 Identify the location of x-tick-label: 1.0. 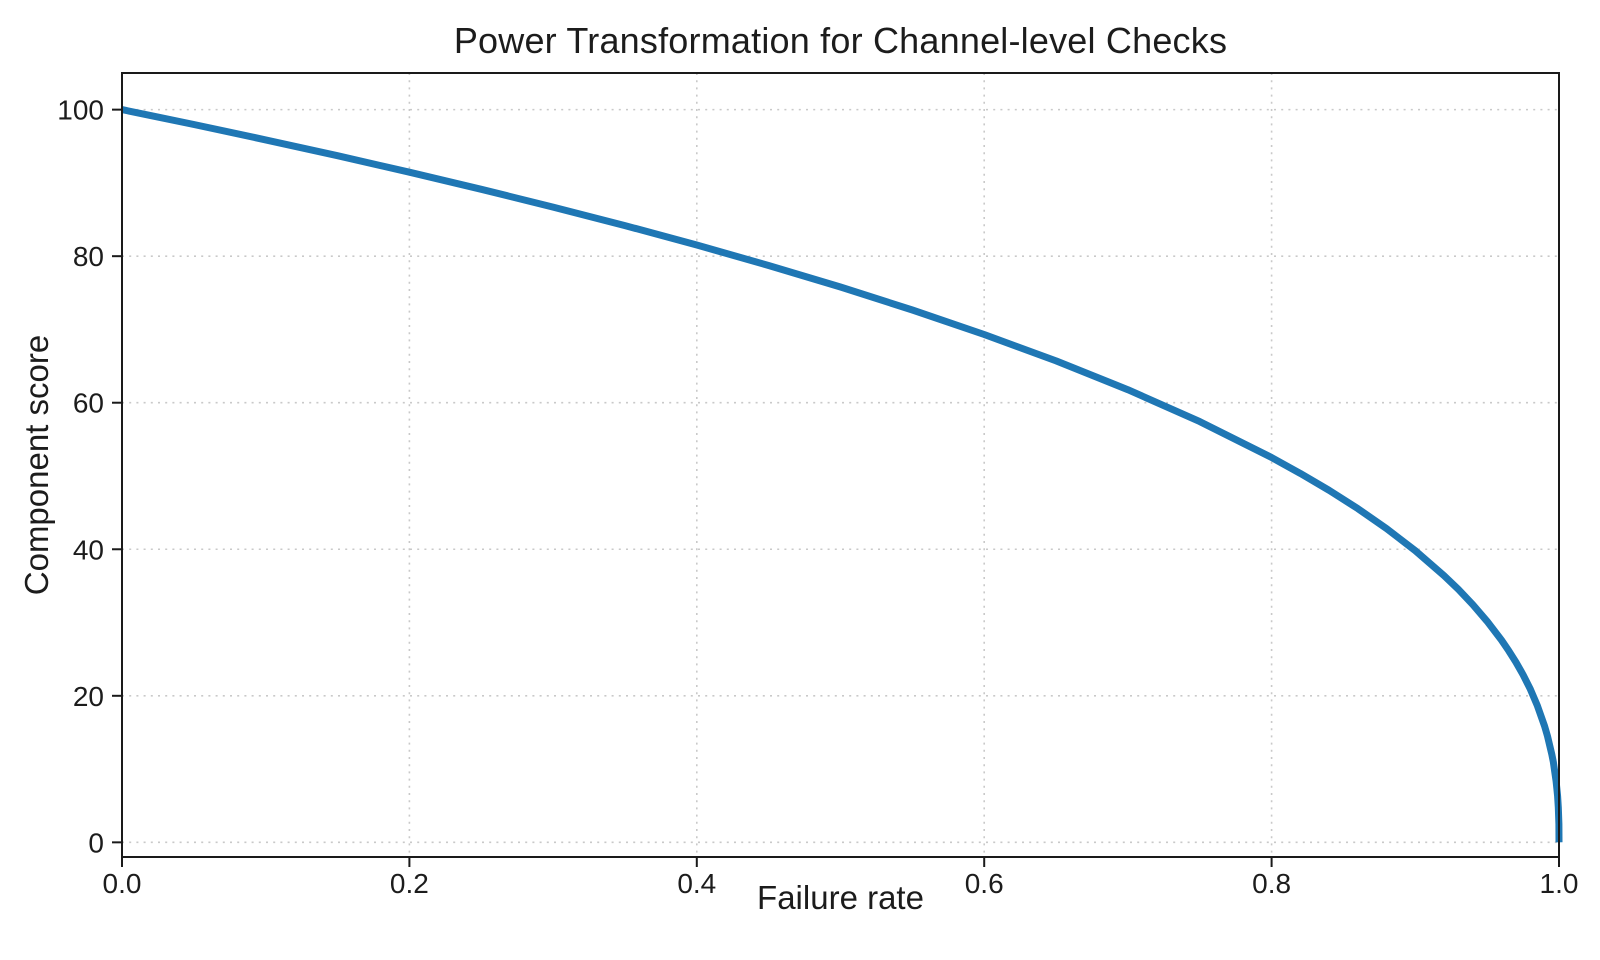
(1559, 883).